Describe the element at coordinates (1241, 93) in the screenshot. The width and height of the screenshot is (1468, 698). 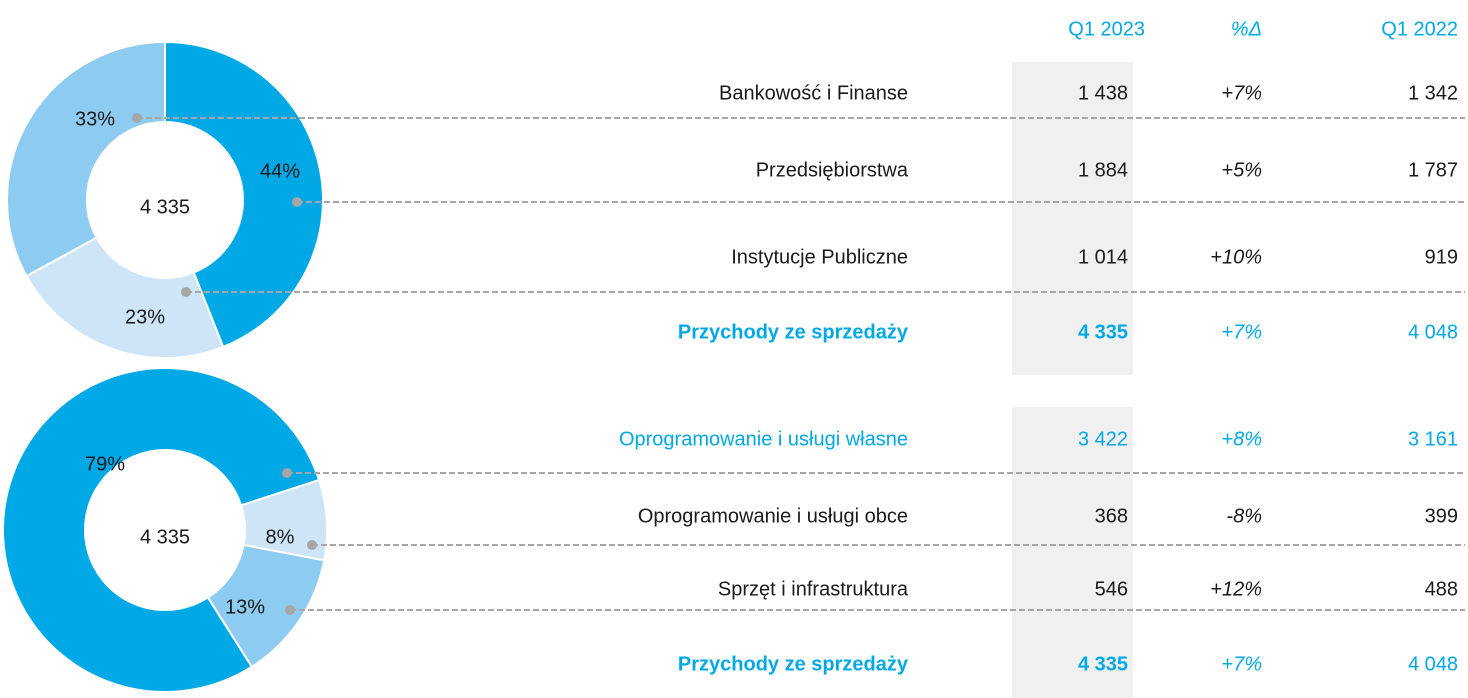
I see `cell: +7%` at that location.